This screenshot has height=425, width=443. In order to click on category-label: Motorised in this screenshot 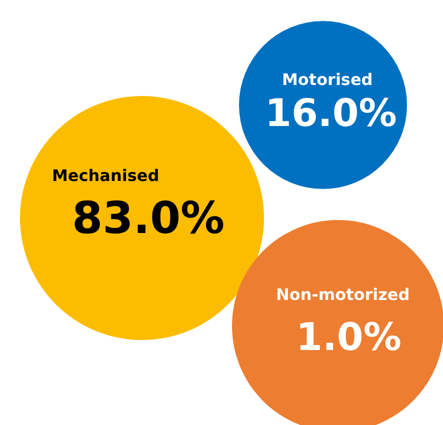, I will do `click(327, 79)`.